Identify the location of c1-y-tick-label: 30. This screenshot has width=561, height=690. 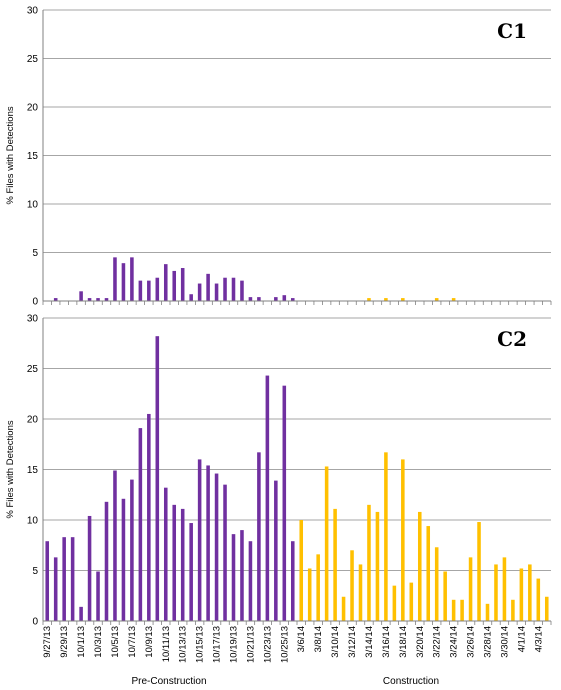
(33, 11).